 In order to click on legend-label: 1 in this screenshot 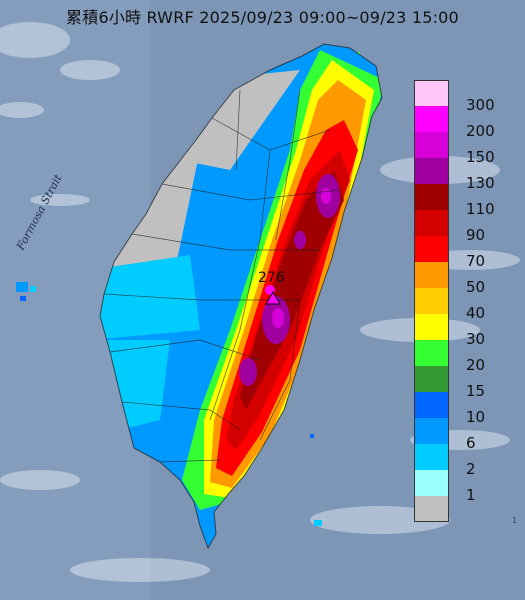, I will do `click(471, 495)`.